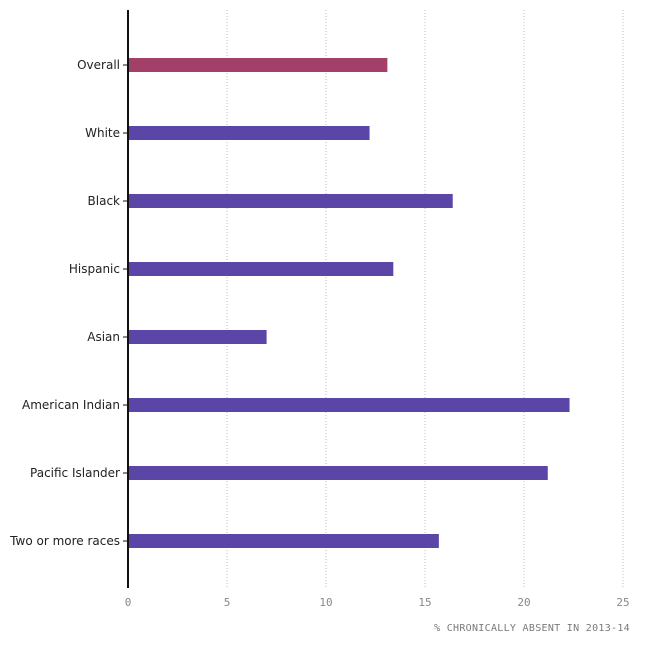  Describe the element at coordinates (424, 602) in the screenshot. I see `x-tick-label-15: 15` at that location.